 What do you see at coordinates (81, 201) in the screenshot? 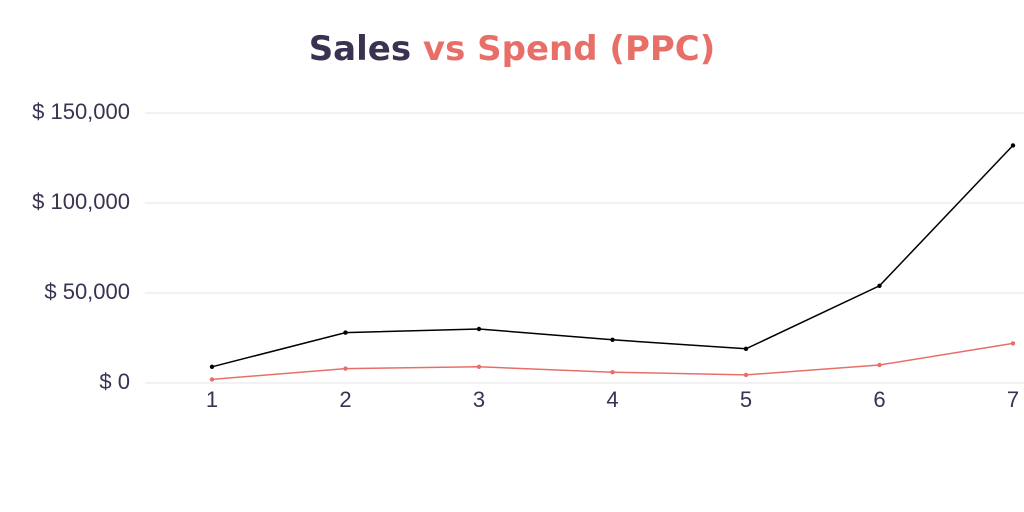
I see `y-tick-label: $ 100,000` at bounding box center [81, 201].